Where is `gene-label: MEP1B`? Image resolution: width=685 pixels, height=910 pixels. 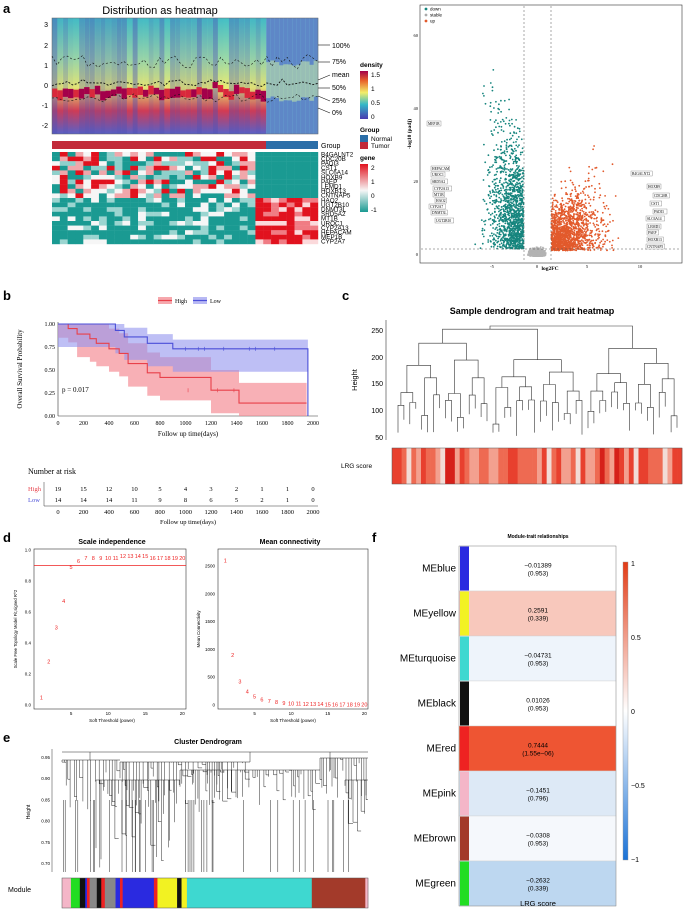 gene-label: MEP1B is located at coordinates (331, 237).